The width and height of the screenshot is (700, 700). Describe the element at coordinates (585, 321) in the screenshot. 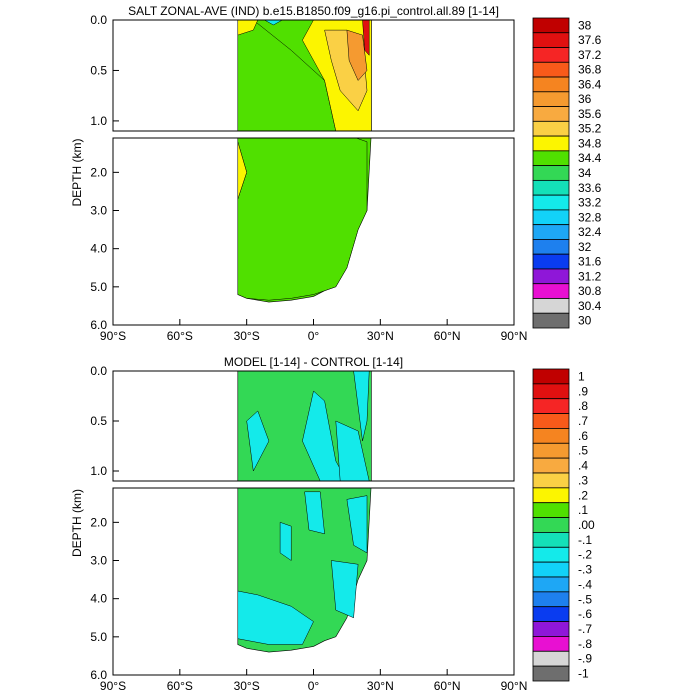

I see `colorbar-label: 30` at that location.